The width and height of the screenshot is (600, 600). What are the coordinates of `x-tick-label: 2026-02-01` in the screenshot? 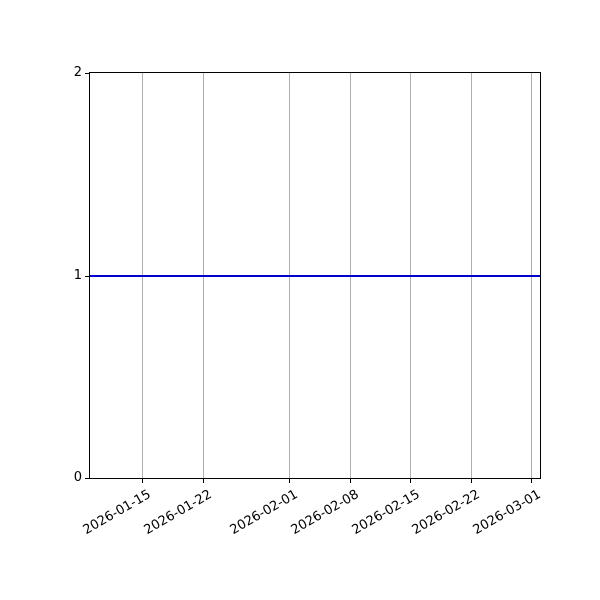 It's located at (264, 512).